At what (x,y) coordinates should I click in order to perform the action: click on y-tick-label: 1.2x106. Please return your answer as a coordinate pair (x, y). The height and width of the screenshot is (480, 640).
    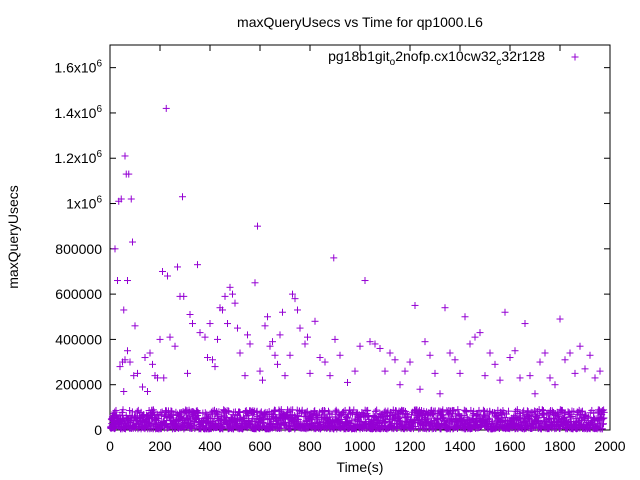
    Looking at the image, I should click on (78, 157).